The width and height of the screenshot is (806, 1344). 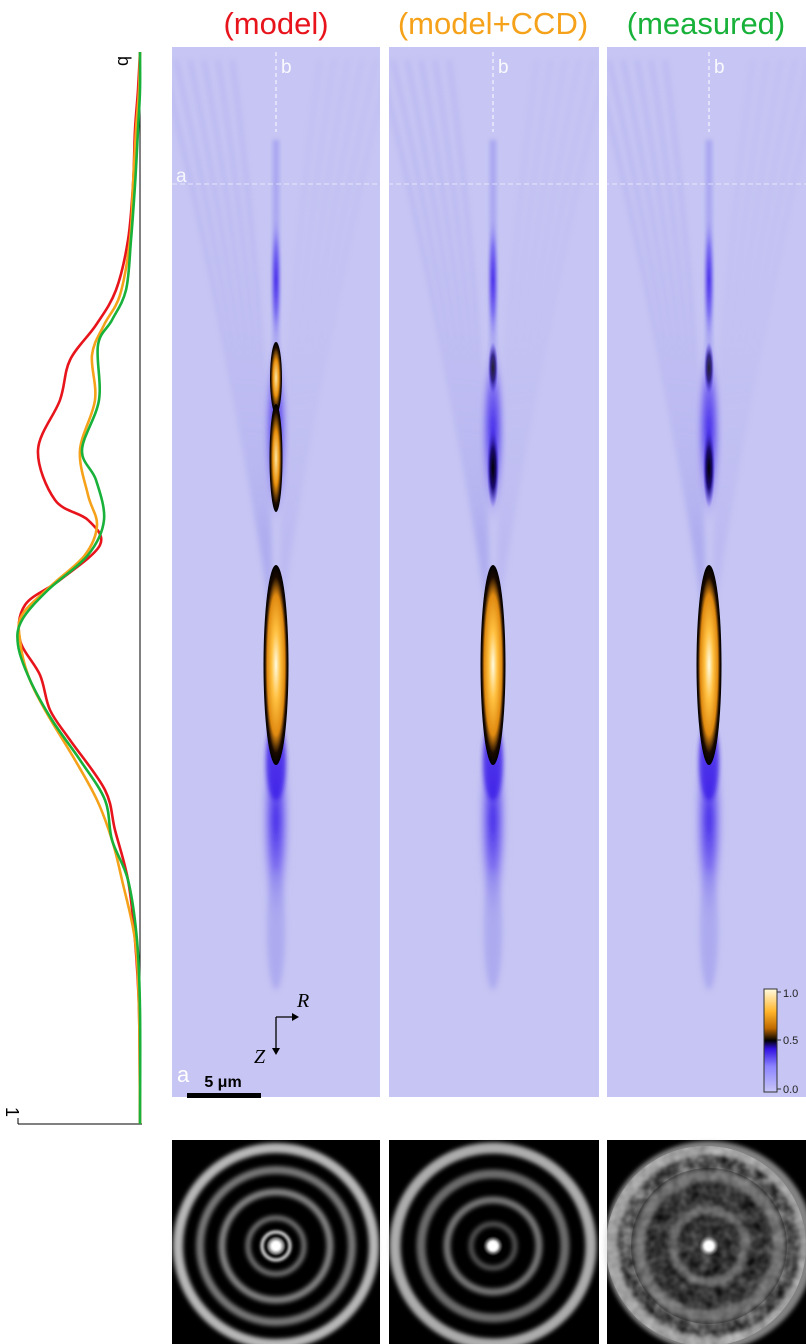 What do you see at coordinates (790, 994) in the screenshot?
I see `colorbar-tick-1: 1.0` at bounding box center [790, 994].